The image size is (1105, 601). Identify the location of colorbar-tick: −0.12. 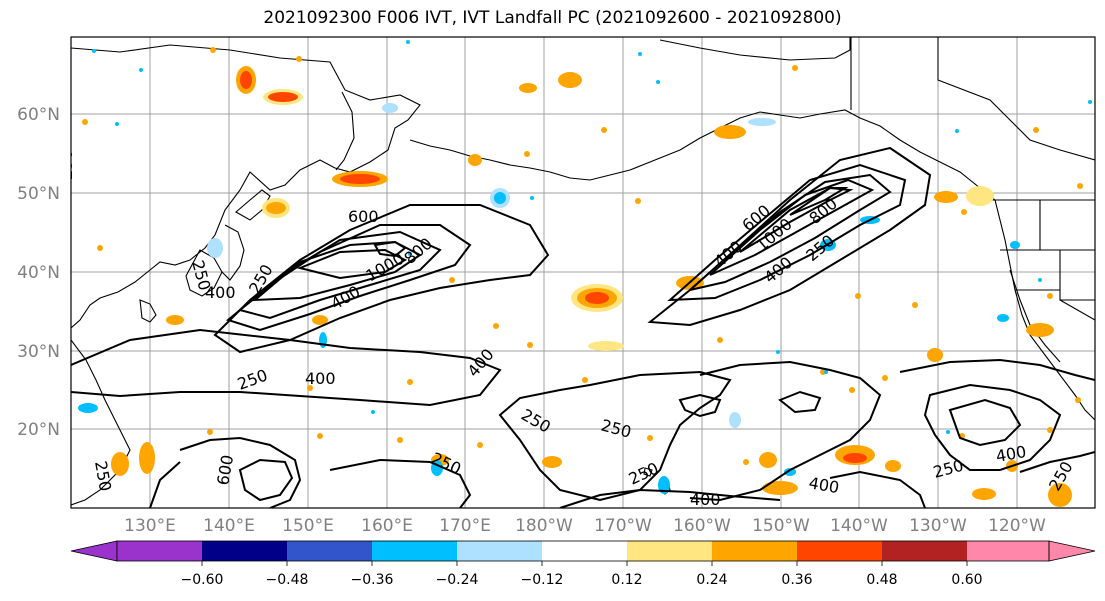
(542, 580).